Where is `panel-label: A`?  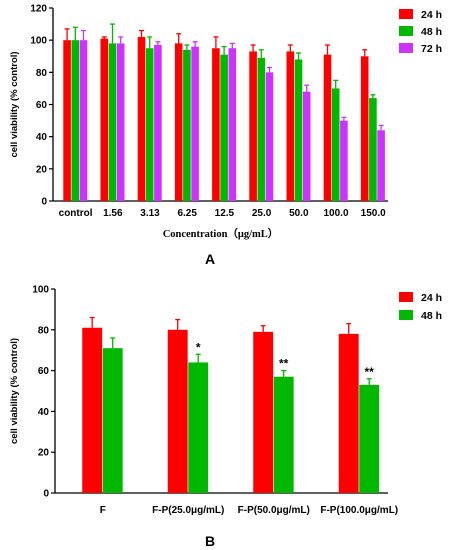
panel-label: A is located at coordinates (210, 259).